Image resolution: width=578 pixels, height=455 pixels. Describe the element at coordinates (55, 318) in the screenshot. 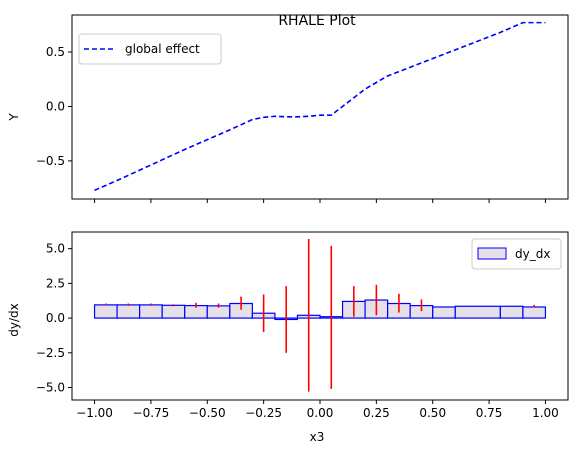

I see `bottom-y-tick-label: 0.0` at that location.